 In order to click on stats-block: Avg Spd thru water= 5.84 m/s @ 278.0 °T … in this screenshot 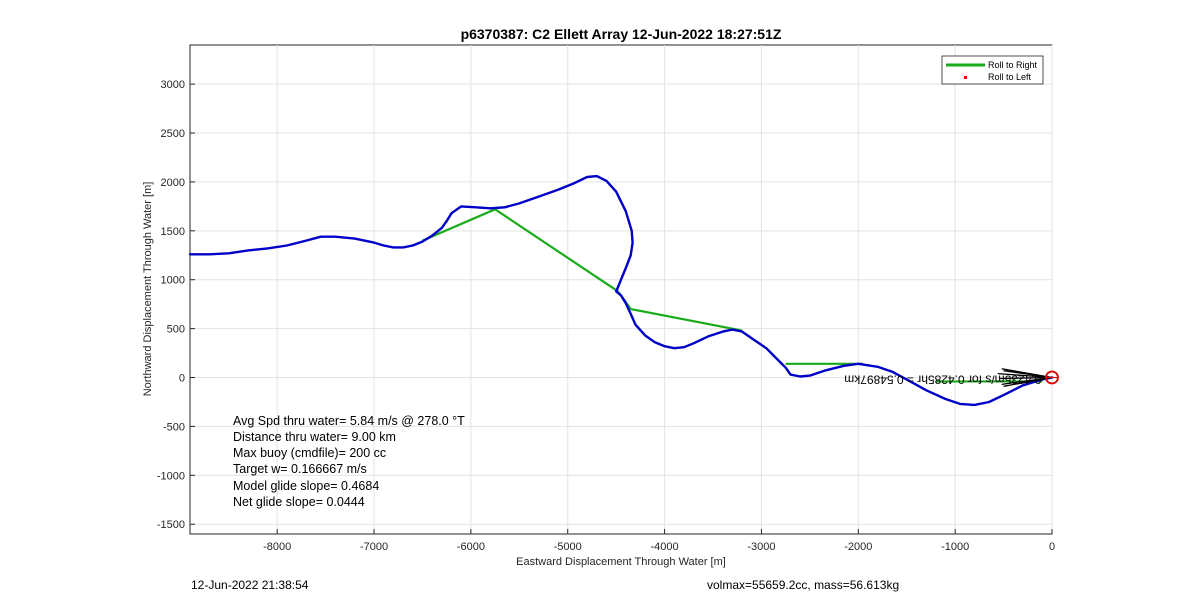, I will do `click(349, 461)`.